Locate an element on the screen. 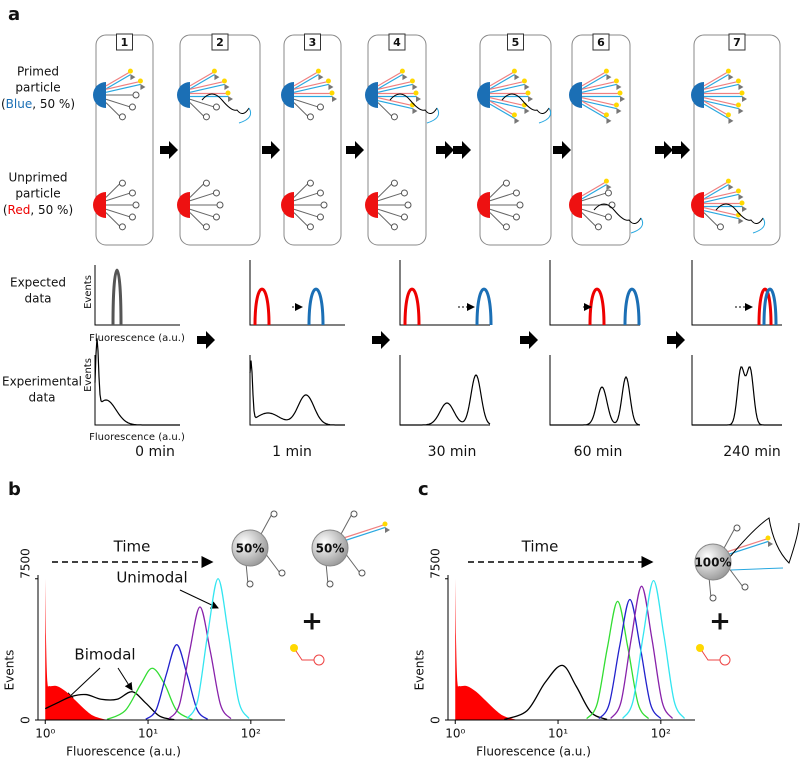 The image size is (800, 765). particle-ball is located at coordinates (713, 562).